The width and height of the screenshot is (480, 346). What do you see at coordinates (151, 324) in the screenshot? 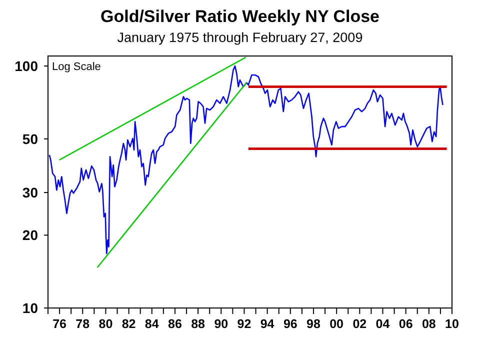
I see `x-tick-label: 84` at bounding box center [151, 324].